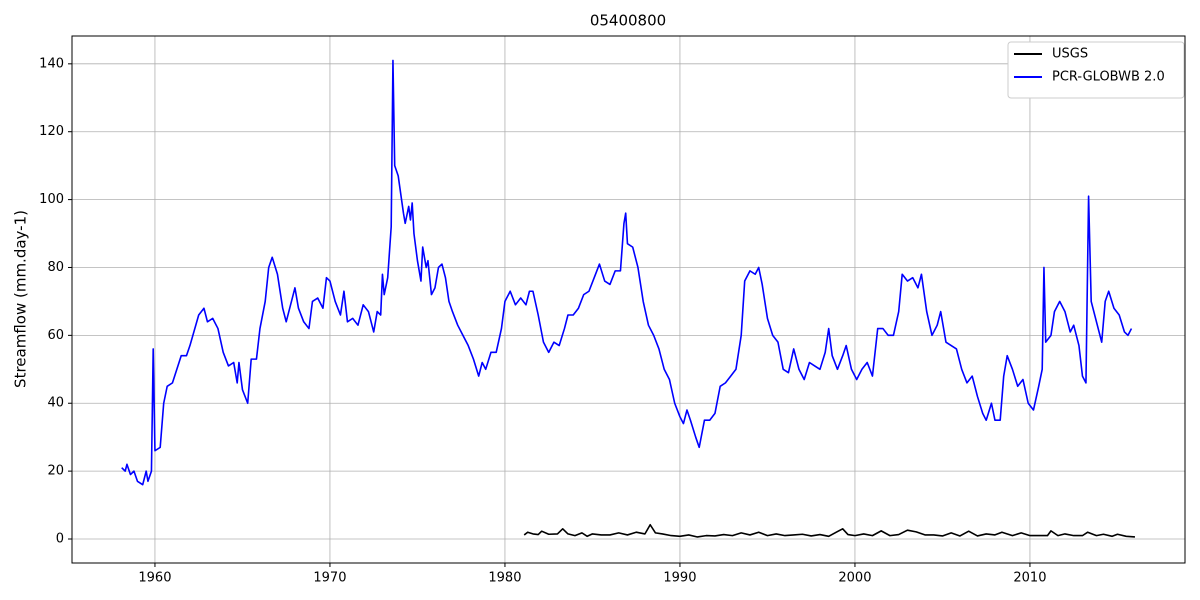  Describe the element at coordinates (504, 578) in the screenshot. I see `x-tick-label: 1980` at that location.